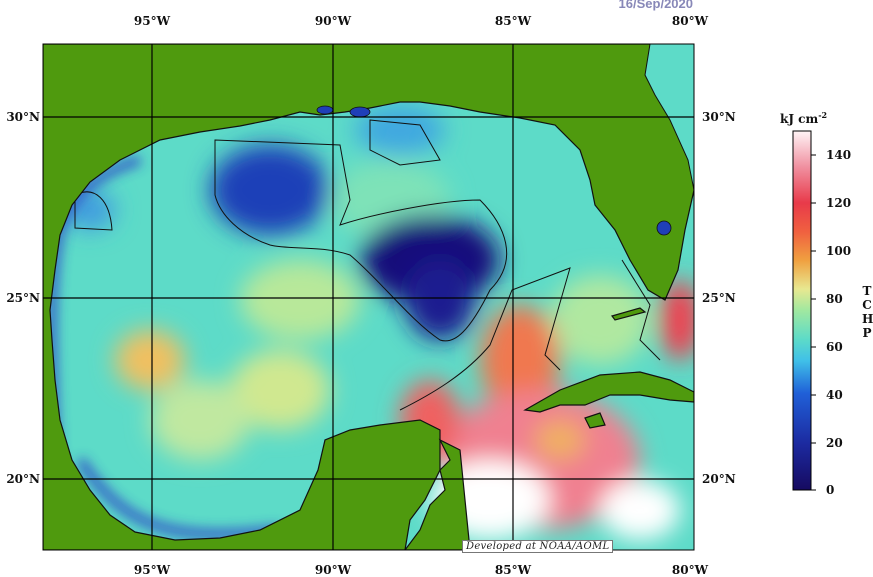 This screenshot has height=577, width=873. Describe the element at coordinates (839, 155) in the screenshot. I see `colorbar-tick: 140` at that location.